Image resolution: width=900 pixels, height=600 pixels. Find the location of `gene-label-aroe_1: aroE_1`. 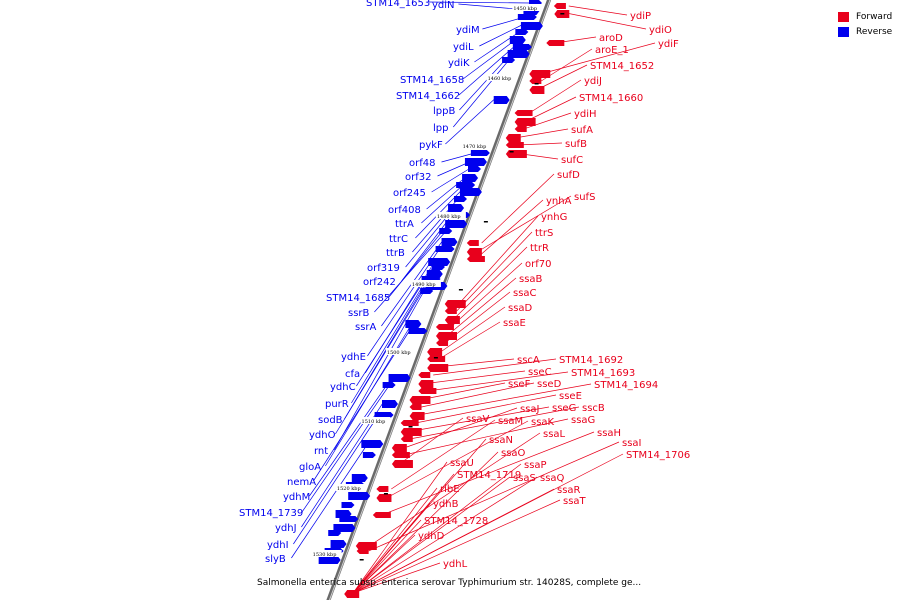

gene-label-aroe_1: aroE_1 is located at coordinates (612, 50).